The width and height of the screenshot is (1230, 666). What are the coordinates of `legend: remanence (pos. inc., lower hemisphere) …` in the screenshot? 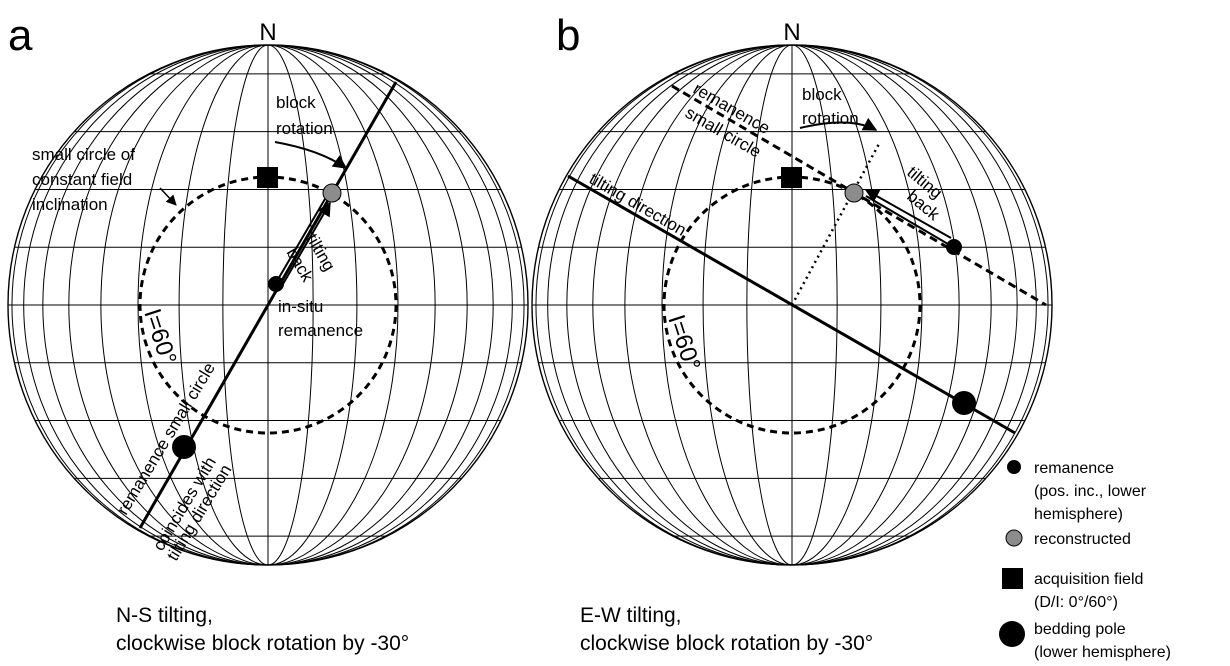 It's located at (1085, 560).